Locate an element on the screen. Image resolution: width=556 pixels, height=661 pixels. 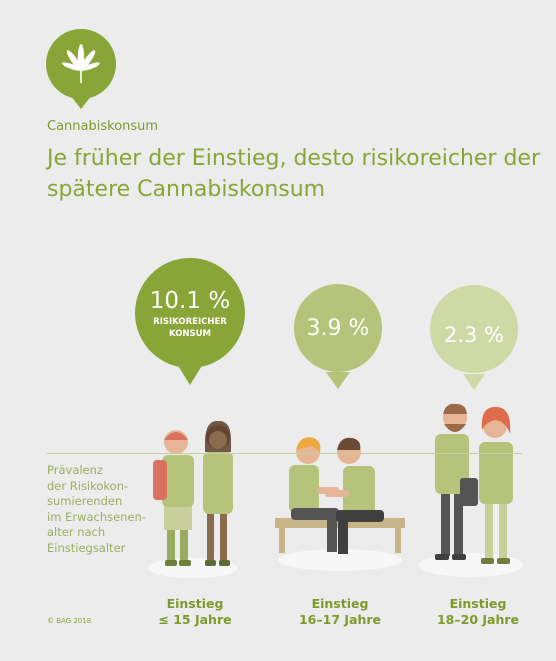
category-label-3: Einstieg 18–20 Jahre is located at coordinates (478, 612).